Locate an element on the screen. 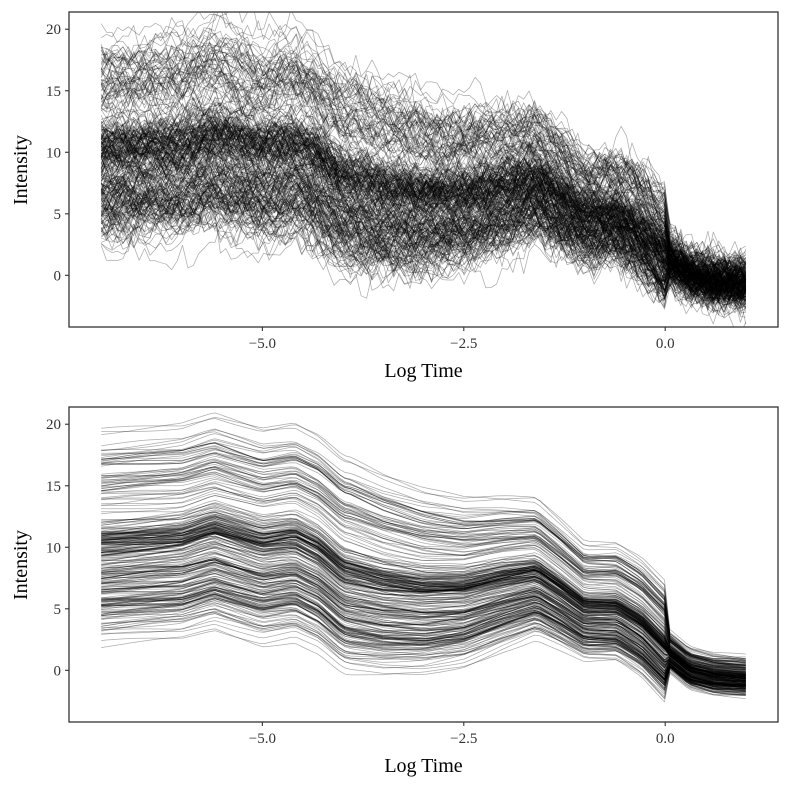 The image size is (789, 789). y-tick-label: 20 is located at coordinates (53, 30).